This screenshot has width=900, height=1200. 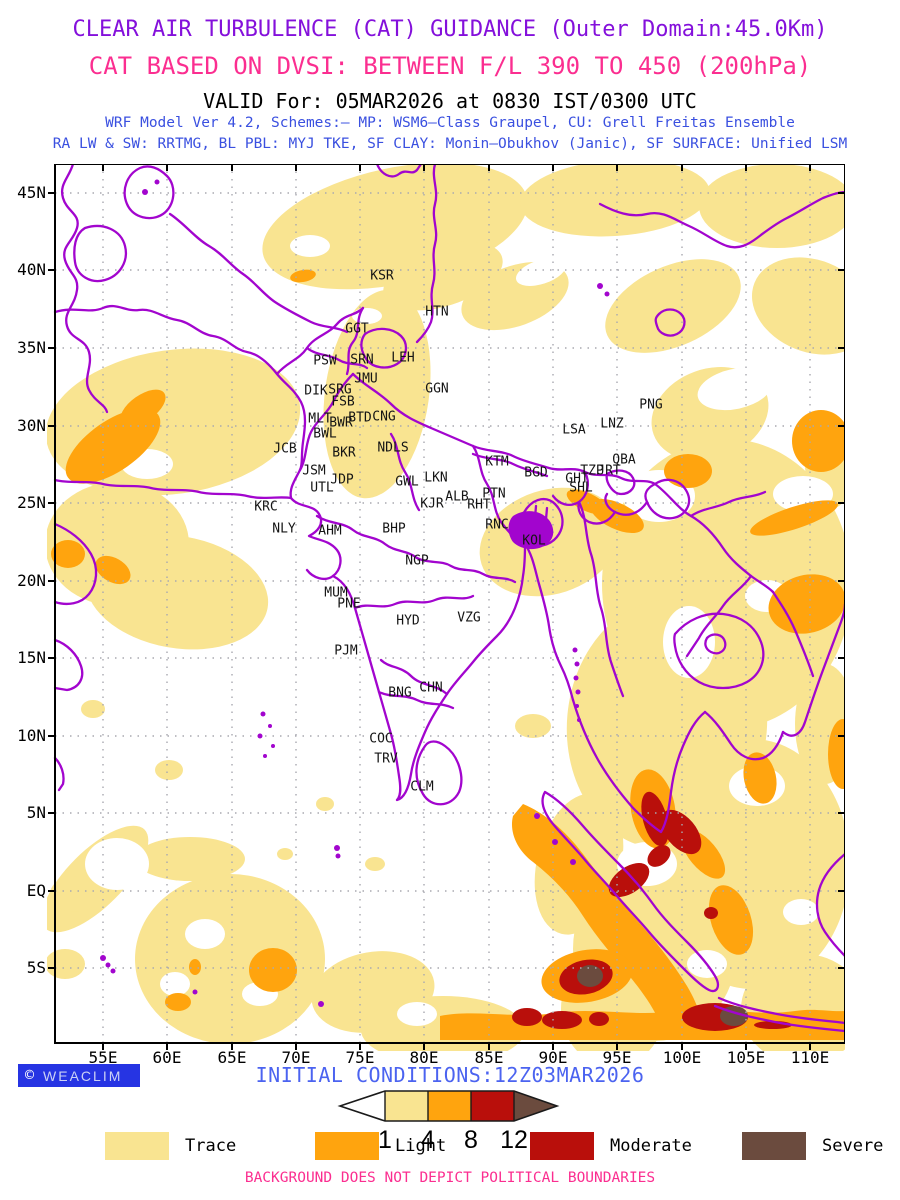 I want to click on legend-item-moderate: Moderate, so click(x=611, y=1146).